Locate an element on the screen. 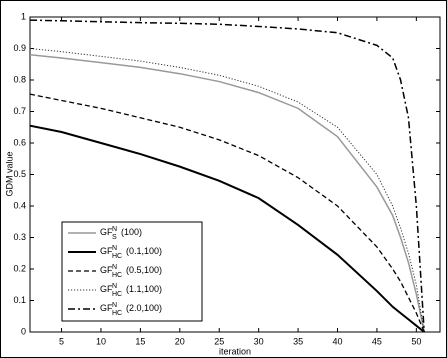 The image size is (447, 358). x-tick-label: 50 is located at coordinates (416, 341).